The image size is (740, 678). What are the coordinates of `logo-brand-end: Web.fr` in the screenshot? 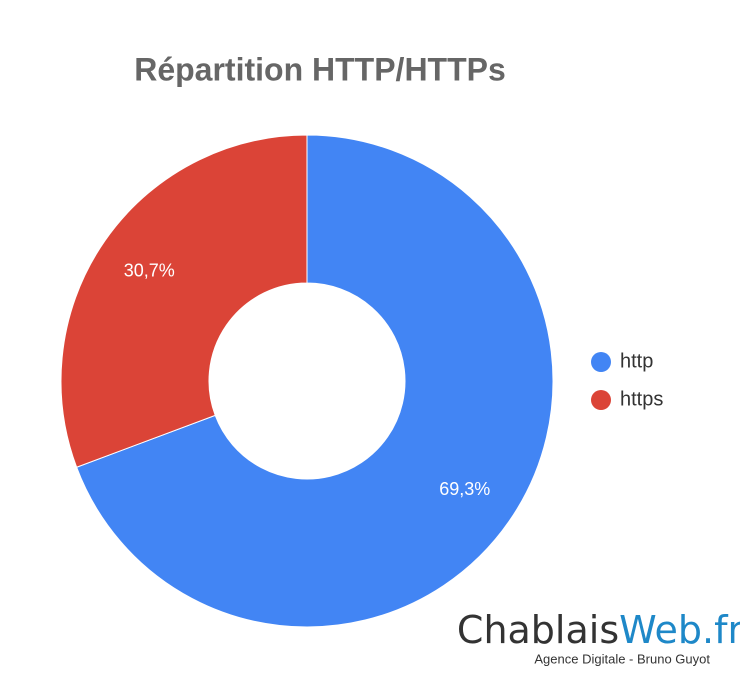 It's located at (679, 630).